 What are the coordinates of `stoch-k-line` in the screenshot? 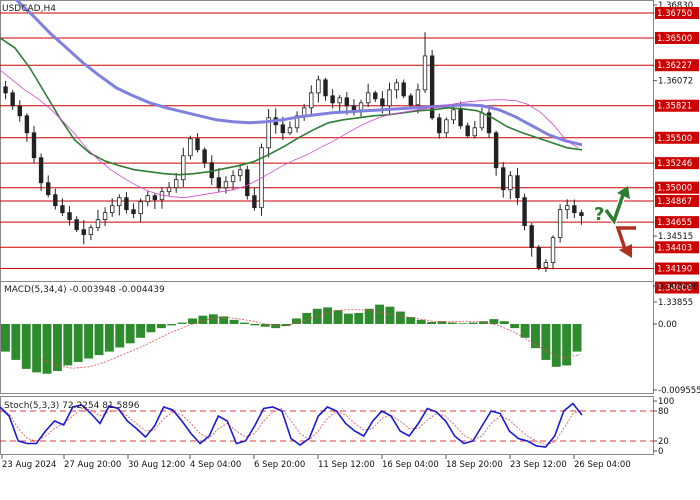 It's located at (291, 425).